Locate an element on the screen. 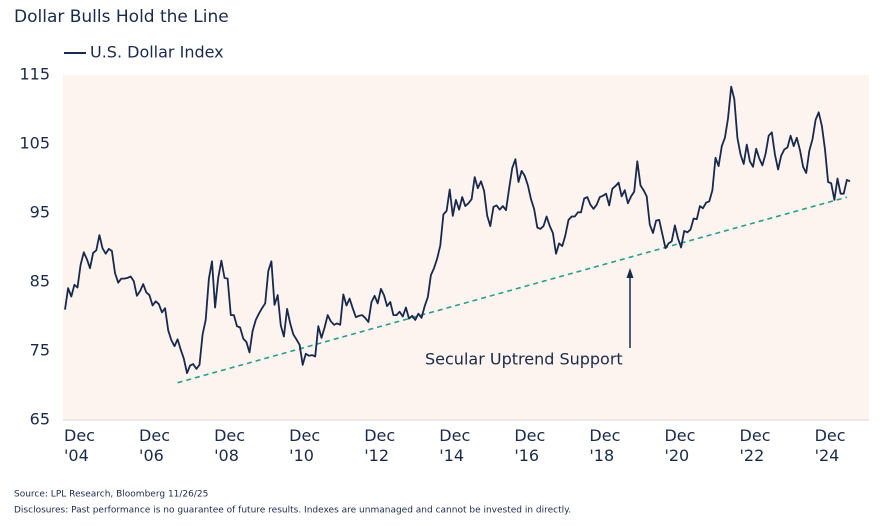  x-tick-label: Dec '12 is located at coordinates (379, 445).